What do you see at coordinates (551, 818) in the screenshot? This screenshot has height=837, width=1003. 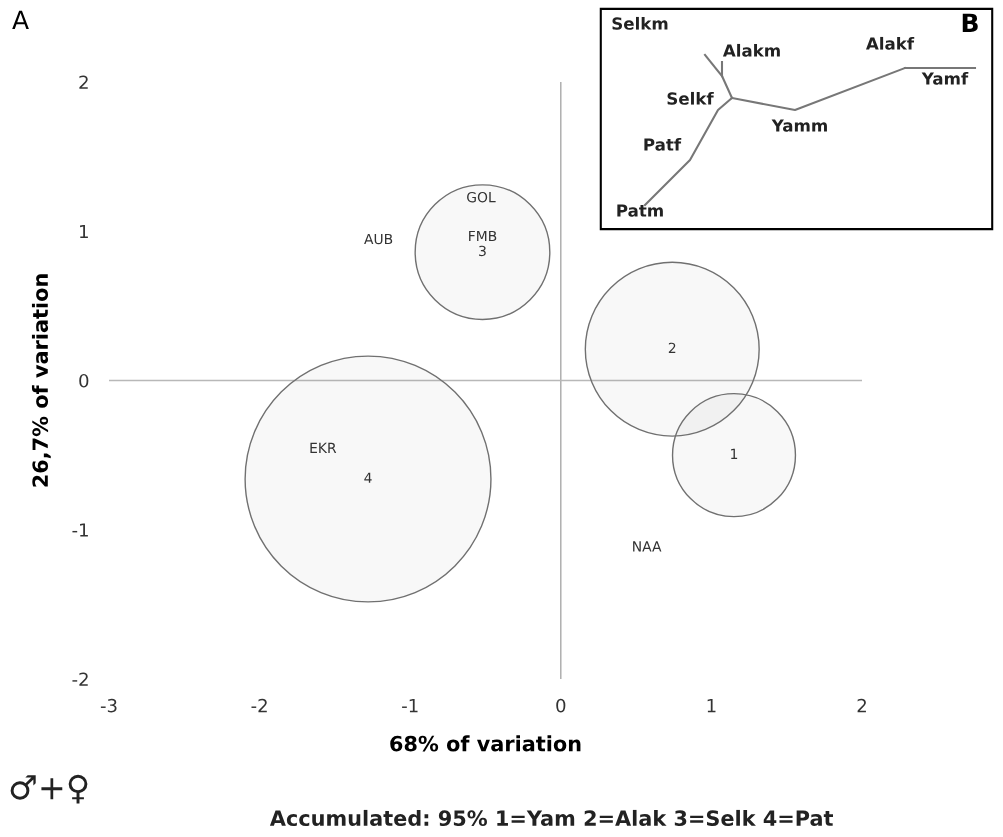 I see `text: Accumulated: 95% 1=Yam 2=Alak 3=Selk 4=Pat` at bounding box center [551, 818].